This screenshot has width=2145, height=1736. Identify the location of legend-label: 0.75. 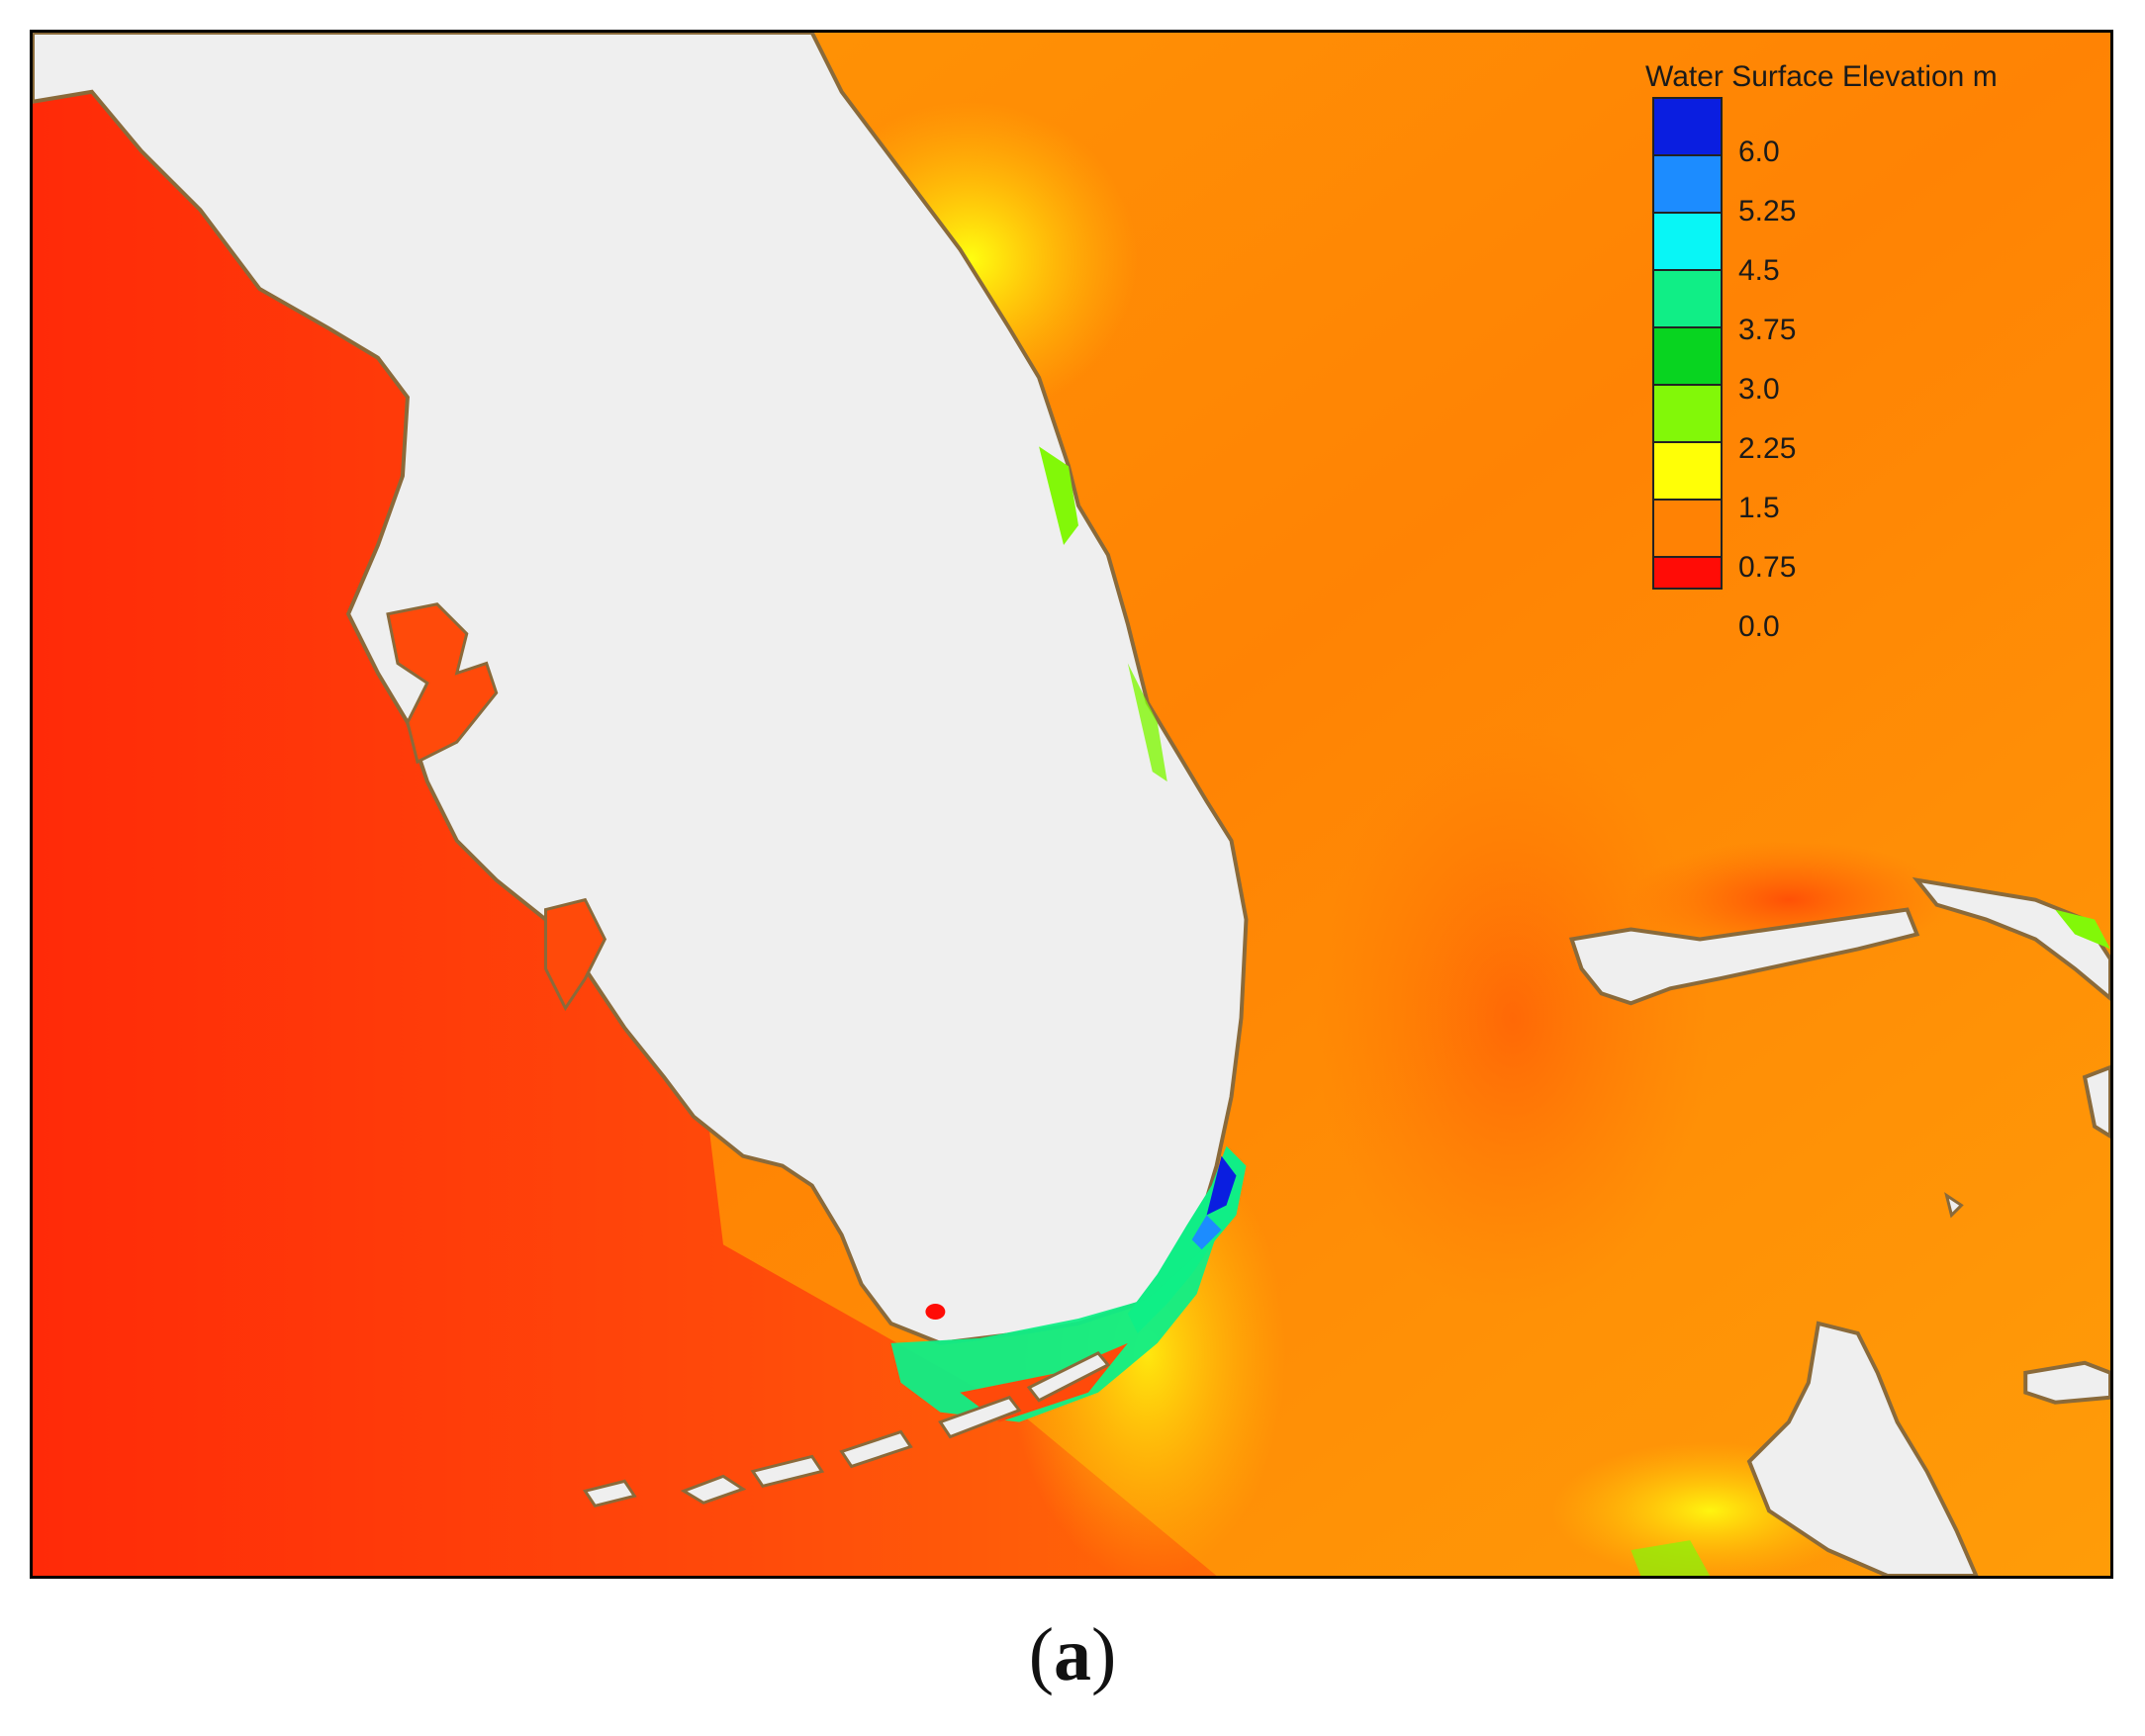
(1767, 567).